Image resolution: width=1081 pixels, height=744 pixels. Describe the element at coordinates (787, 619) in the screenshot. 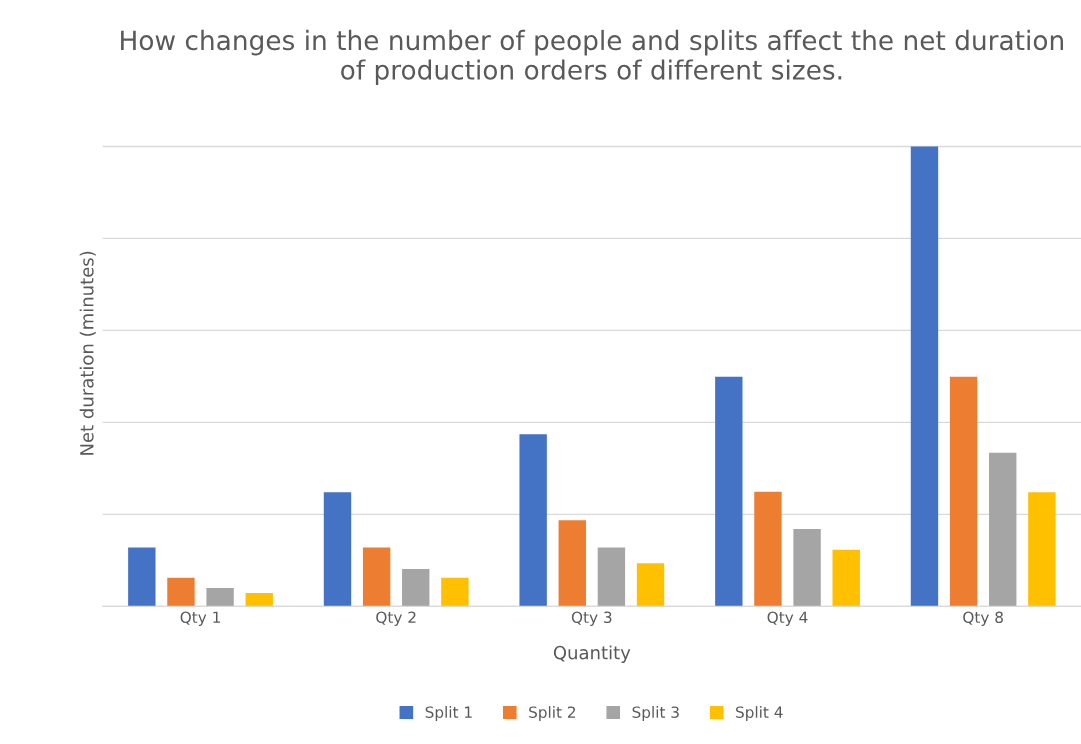

I see `x-tick-label: Qty 4` at that location.